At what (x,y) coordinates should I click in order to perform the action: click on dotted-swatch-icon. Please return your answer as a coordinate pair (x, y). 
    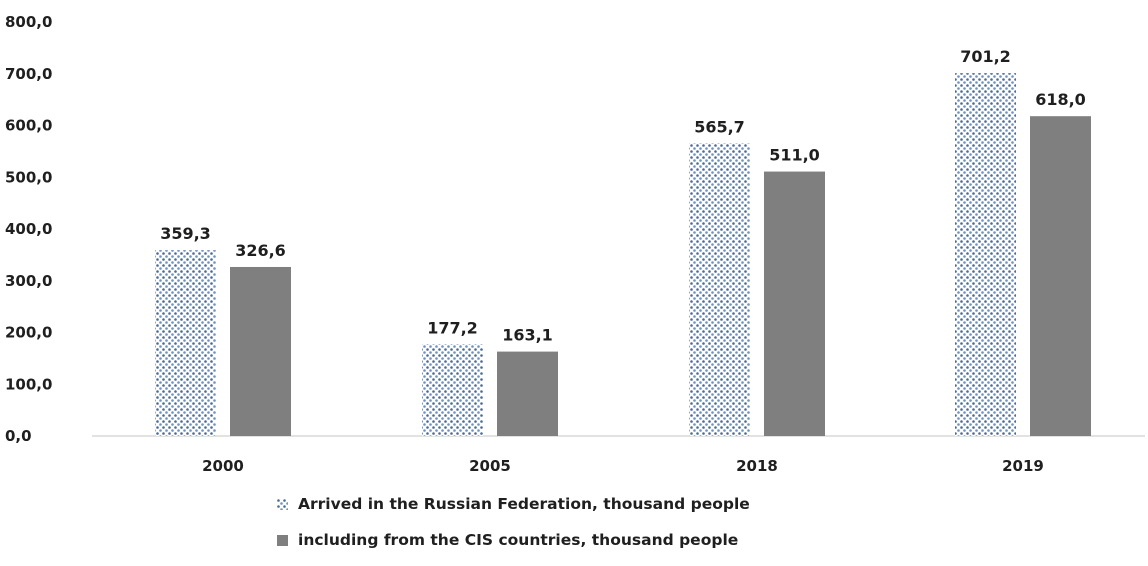
    Looking at the image, I should click on (282, 504).